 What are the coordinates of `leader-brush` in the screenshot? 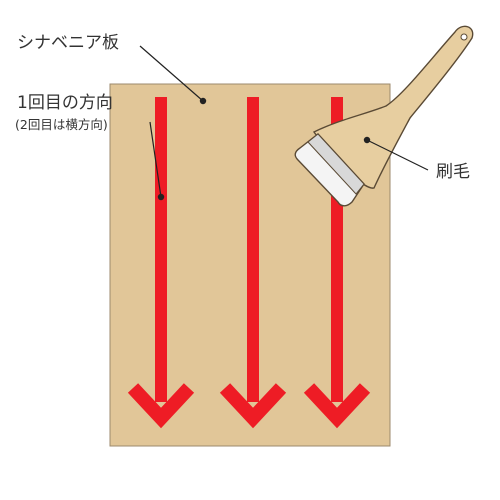 It's located at (397, 155).